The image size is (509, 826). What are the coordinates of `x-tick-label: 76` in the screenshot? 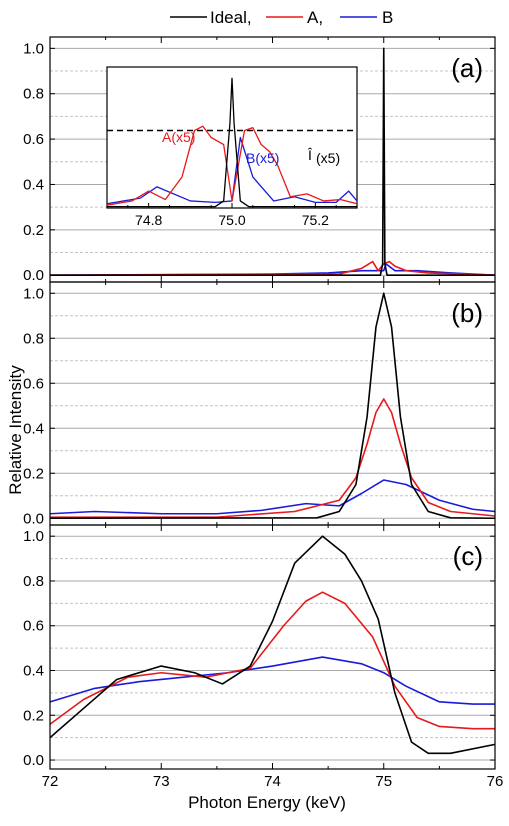 It's located at (495, 781).